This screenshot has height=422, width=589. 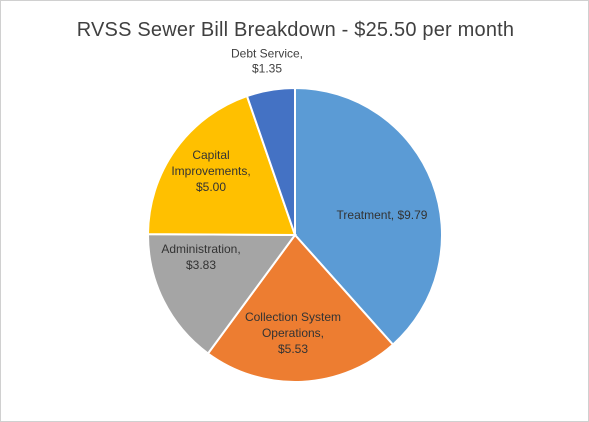 What do you see at coordinates (221, 294) in the screenshot?
I see `pie-slice-administration` at bounding box center [221, 294].